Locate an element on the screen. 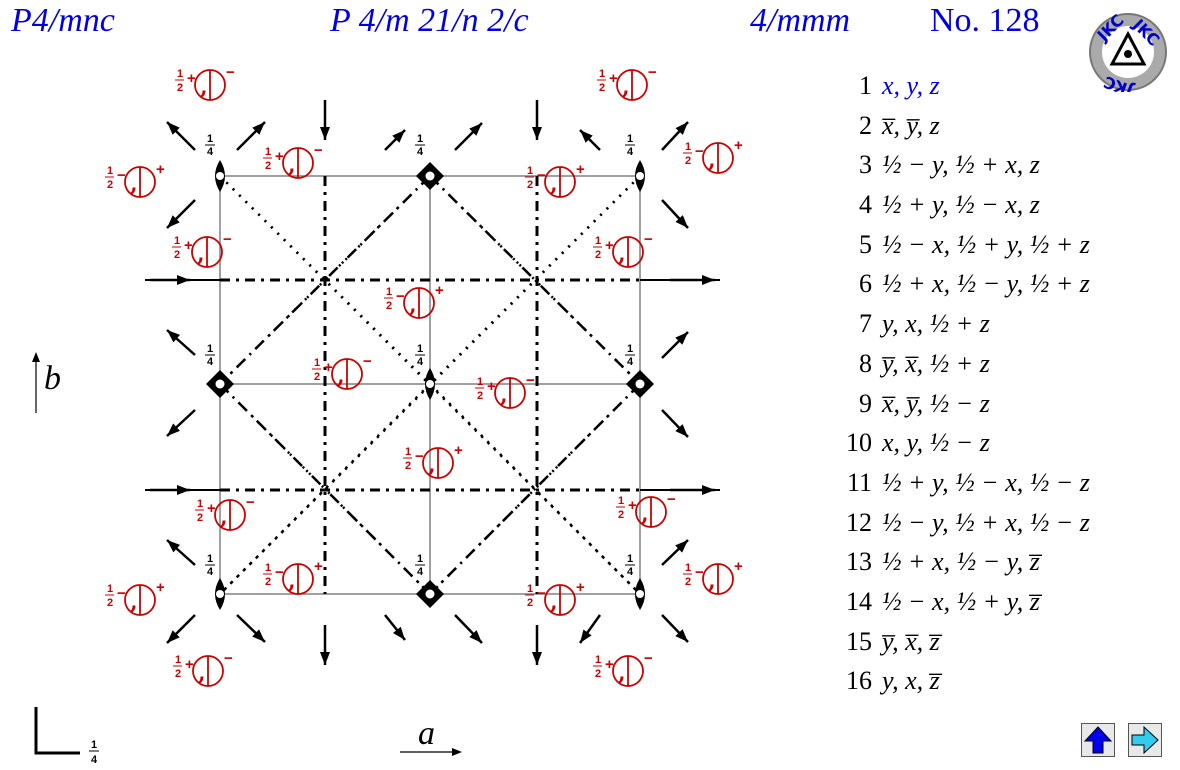 The image size is (1180, 770). coordinate-expression: x, y, ½ − z is located at coordinates (936, 443).